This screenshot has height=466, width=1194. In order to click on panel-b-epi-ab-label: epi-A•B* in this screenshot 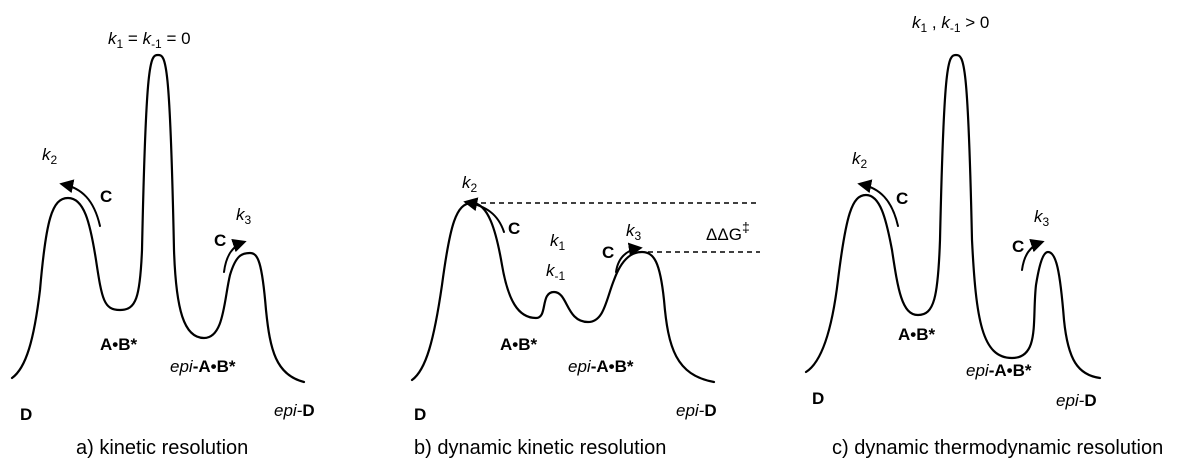, I will do `click(601, 366)`.